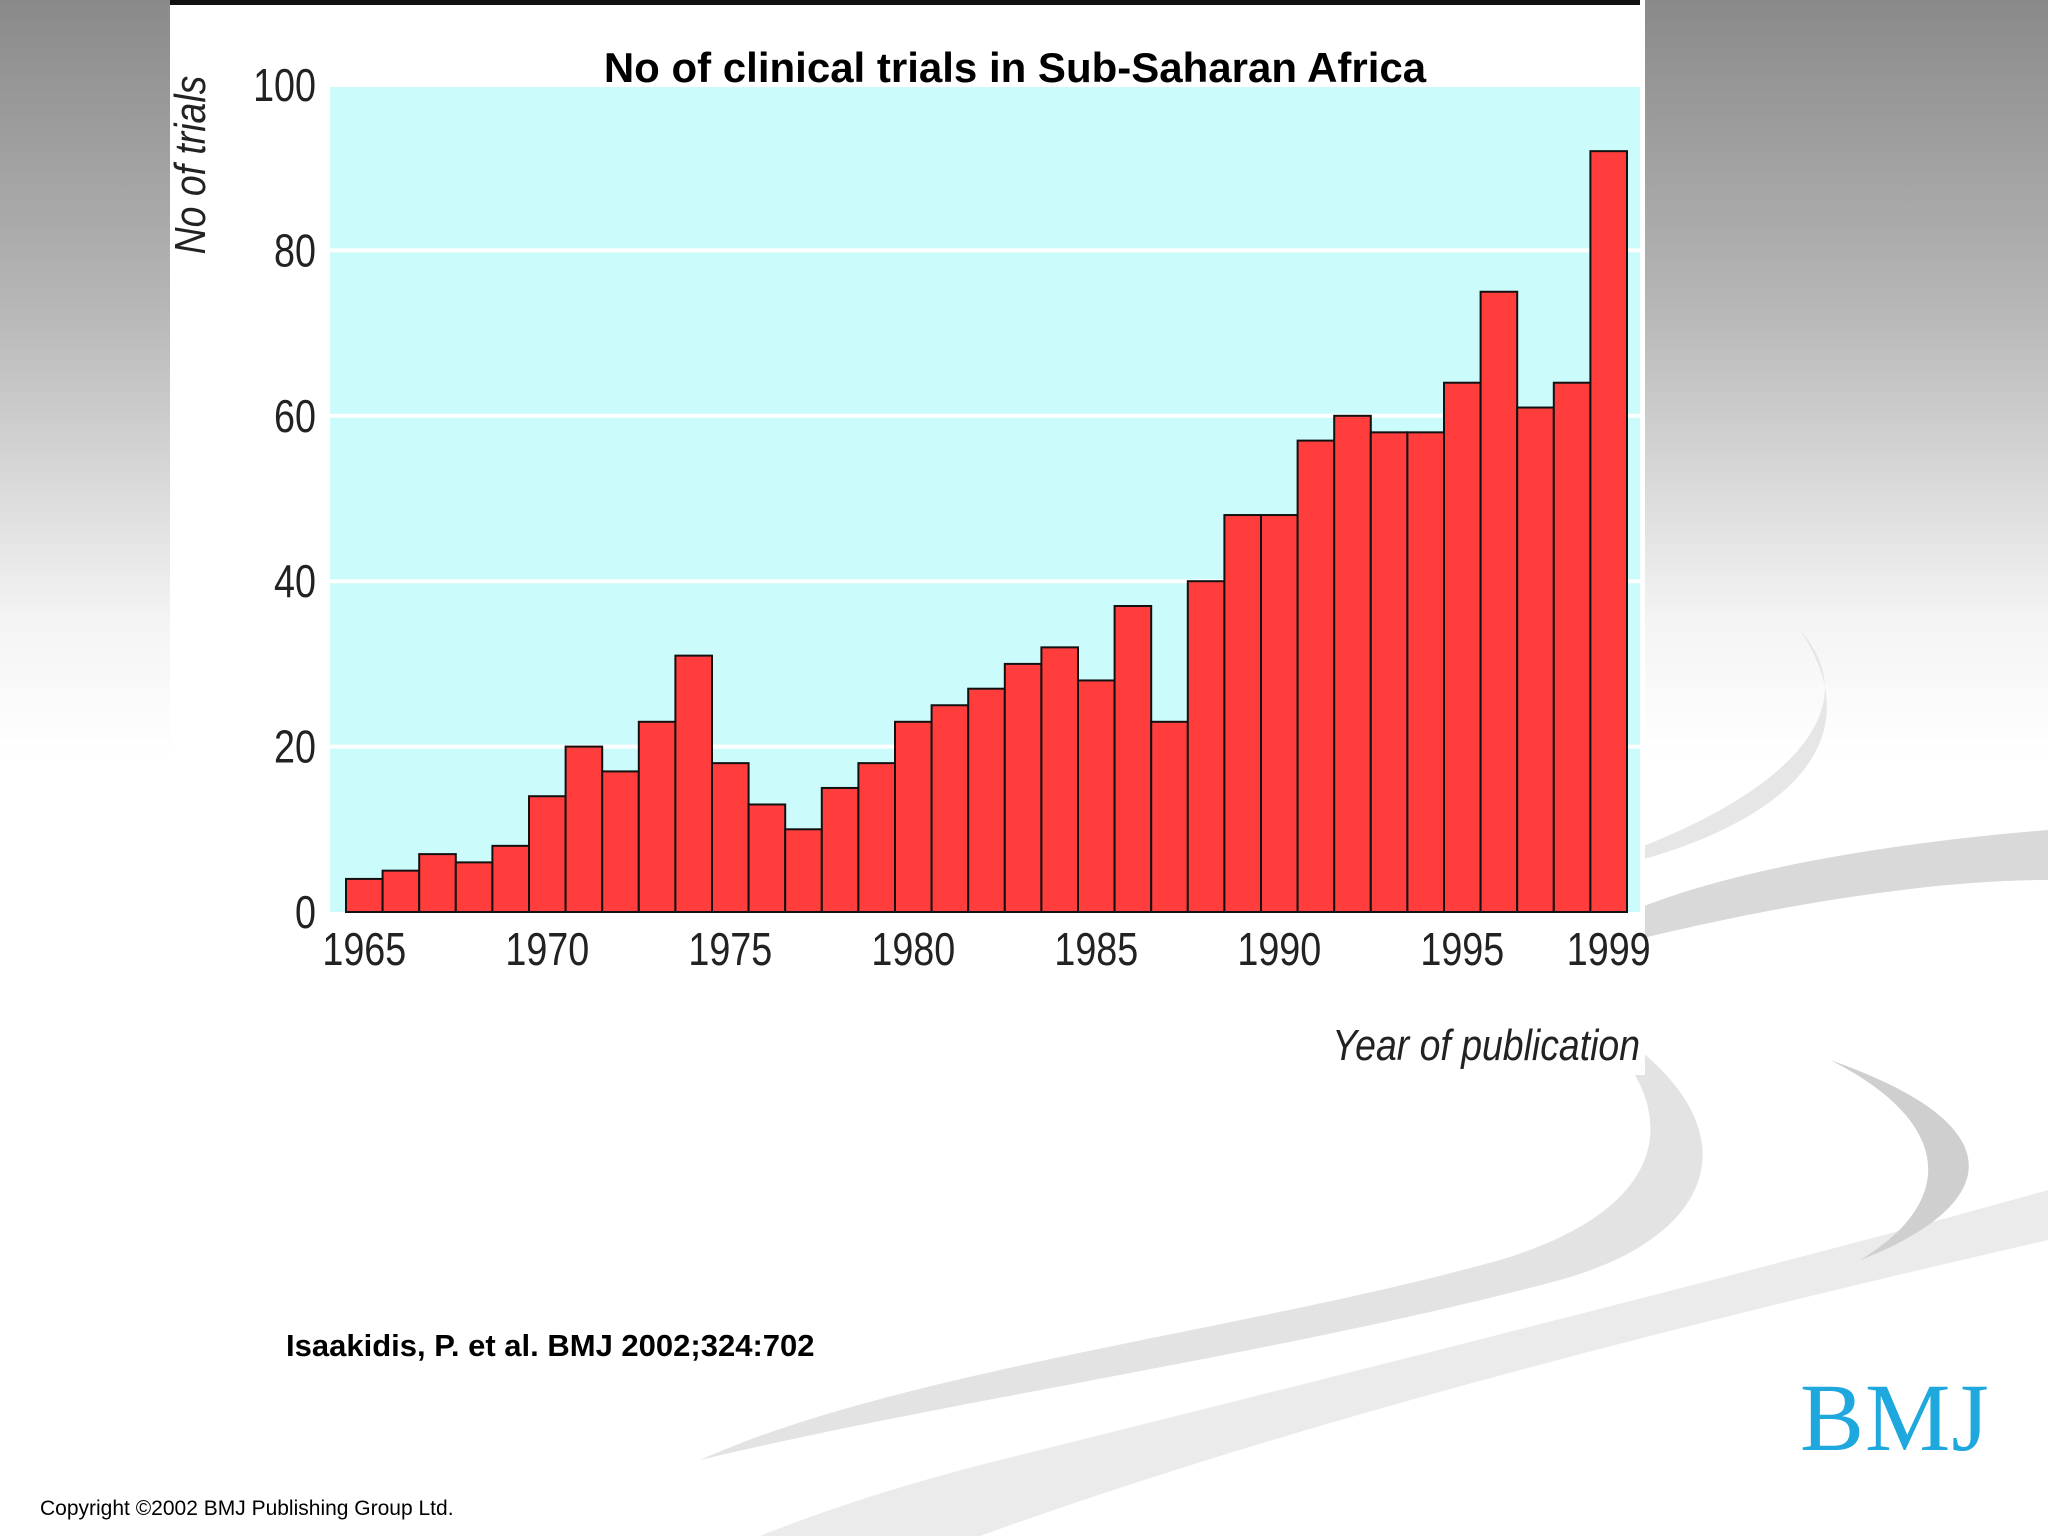 The height and width of the screenshot is (1536, 2048). Describe the element at coordinates (1462, 948) in the screenshot. I see `x-tick-label: 1995` at that location.